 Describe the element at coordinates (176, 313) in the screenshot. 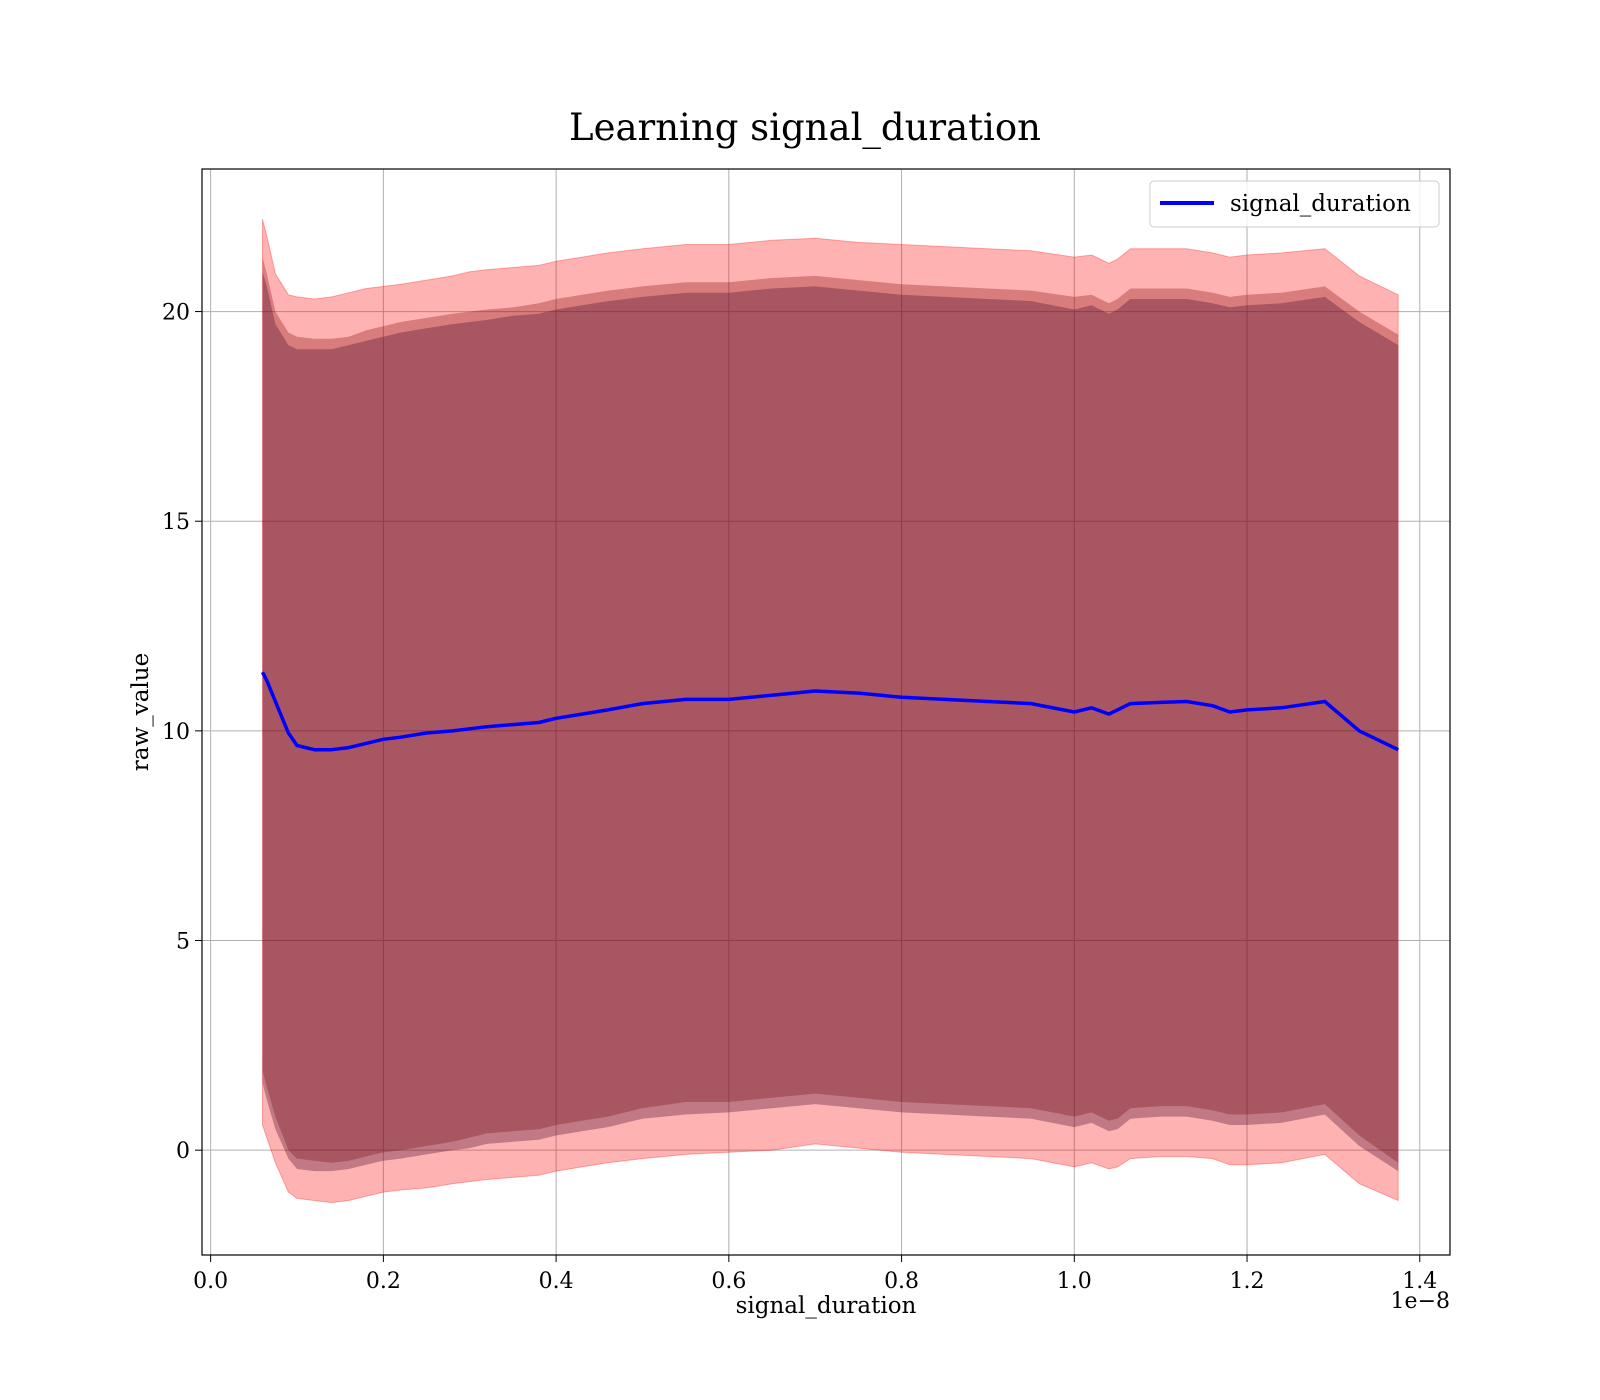

I see `y-tick-label: 20` at that location.